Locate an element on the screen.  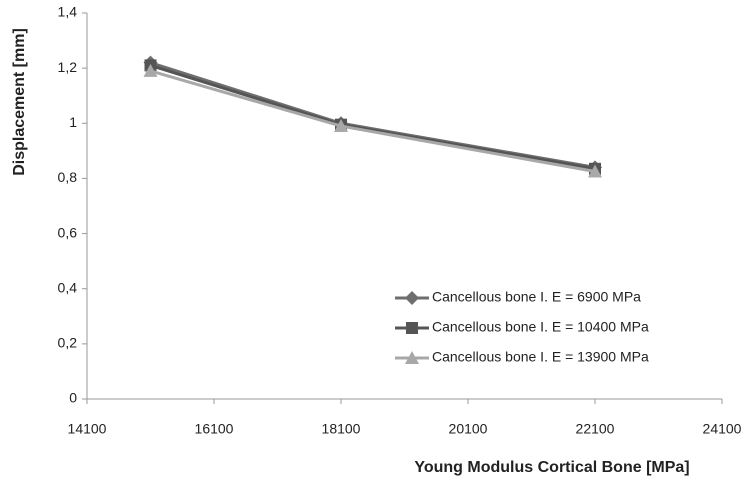
legend-label: Cancellous bone I. E = 10400 MPa is located at coordinates (540, 327).